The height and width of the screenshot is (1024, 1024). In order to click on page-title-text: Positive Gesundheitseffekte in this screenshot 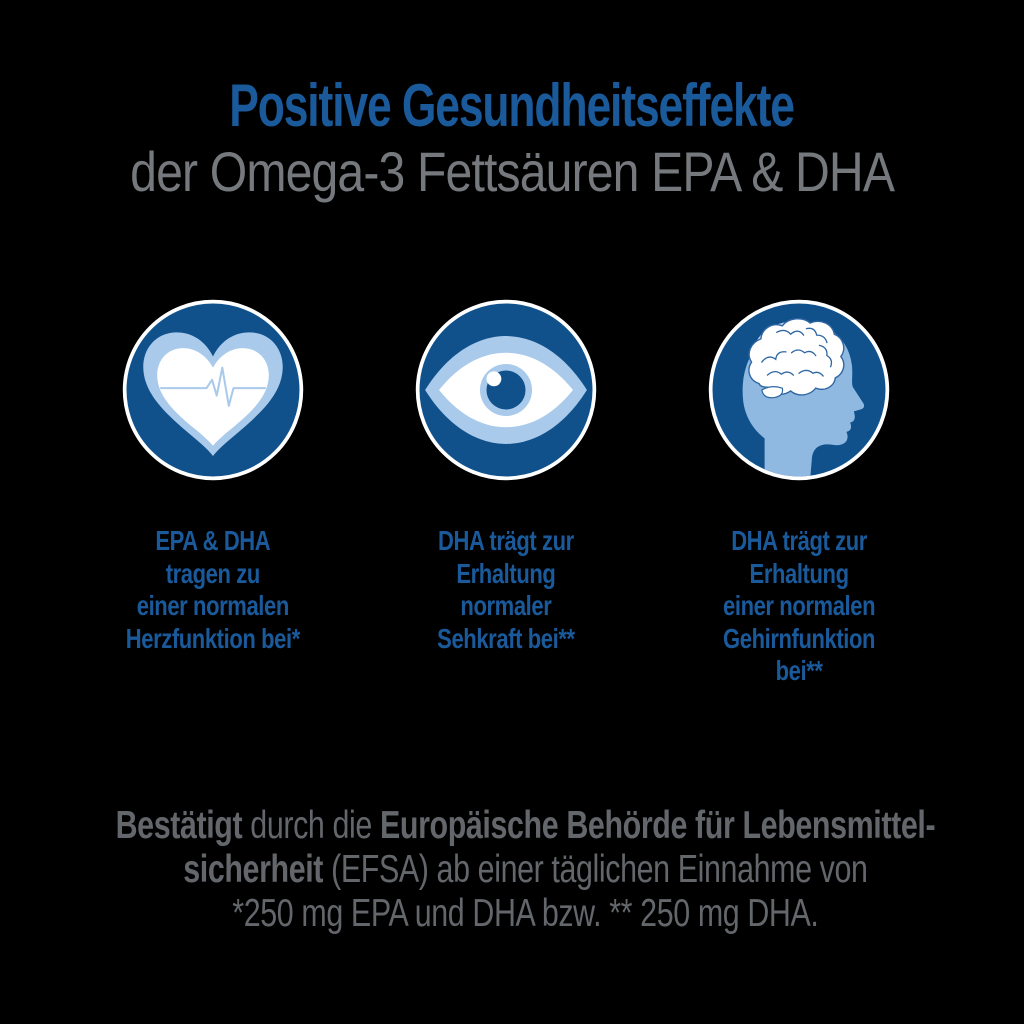, I will do `click(512, 105)`.